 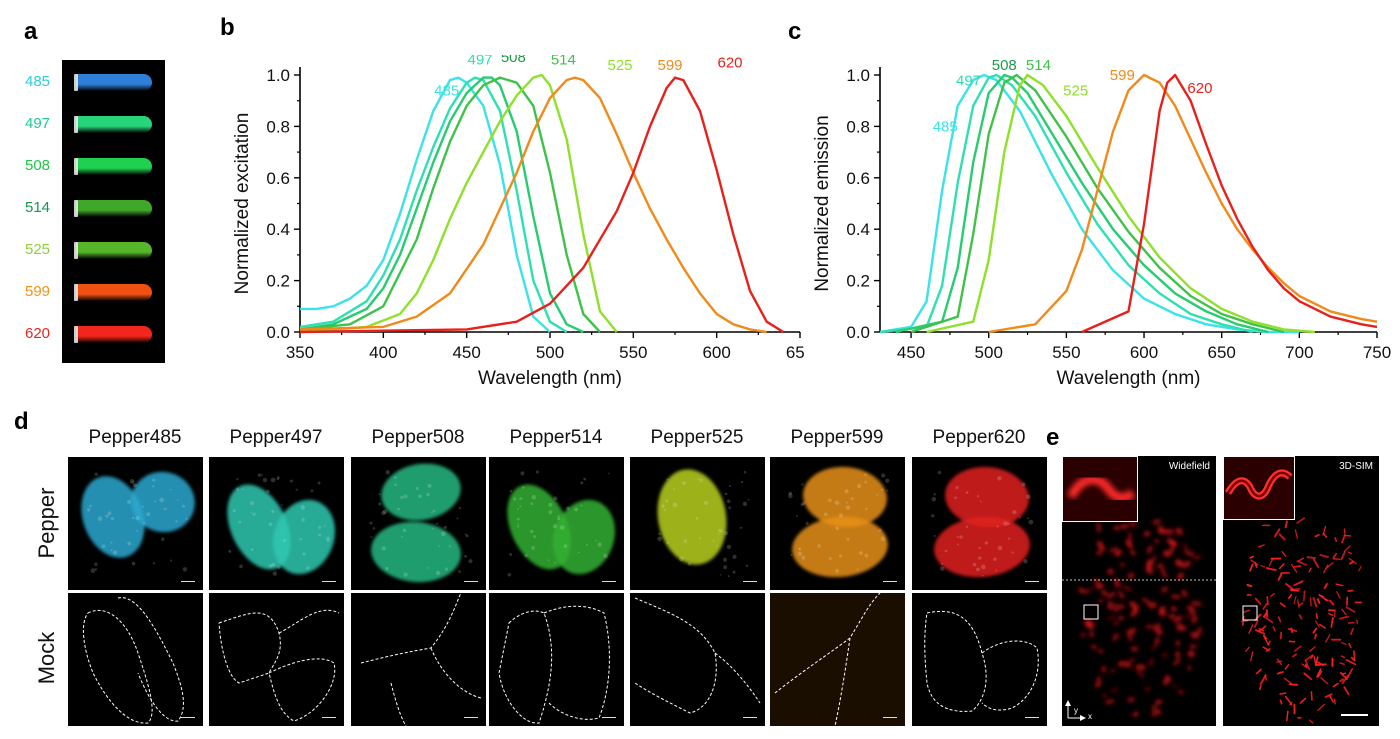 What do you see at coordinates (383, 352) in the screenshot?
I see `x-tick-label: 400` at bounding box center [383, 352].